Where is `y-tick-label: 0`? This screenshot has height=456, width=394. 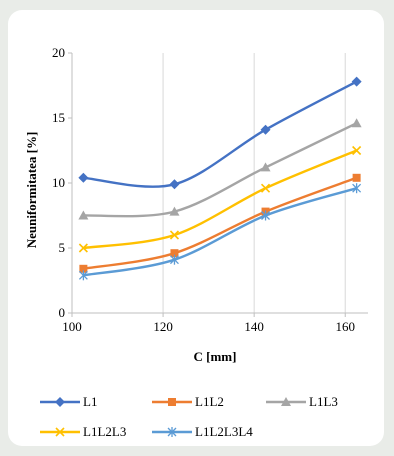 y-tick-label: 0 is located at coordinates (62, 312).